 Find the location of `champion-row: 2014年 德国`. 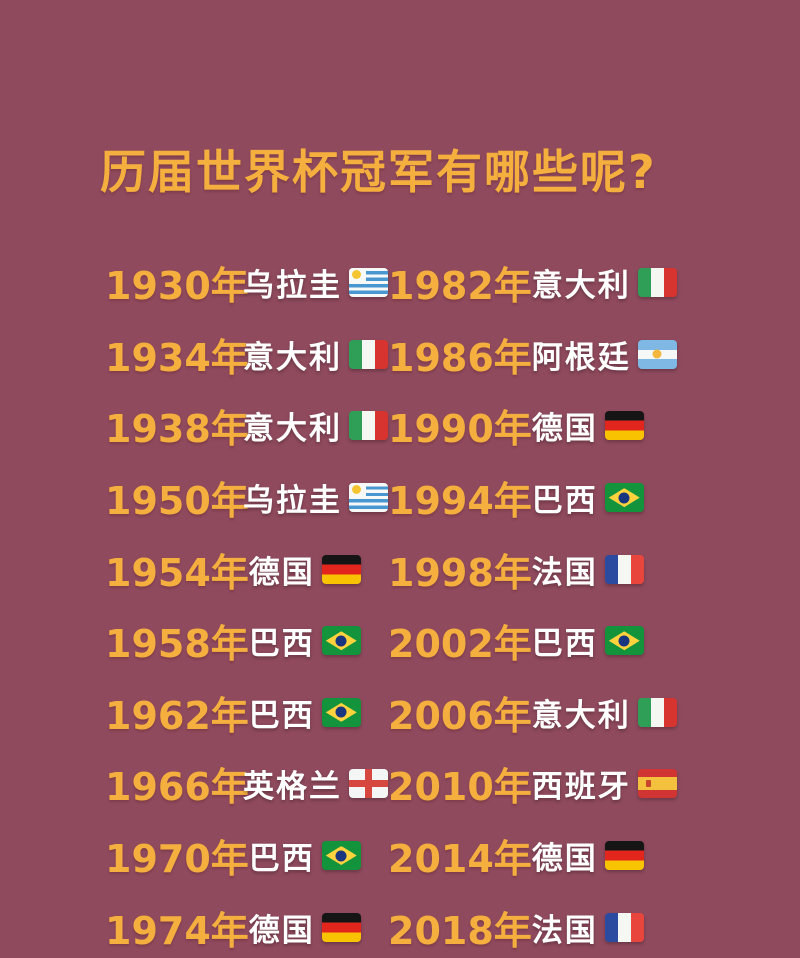

champion-row: 2014年 德国 is located at coordinates (594, 856).